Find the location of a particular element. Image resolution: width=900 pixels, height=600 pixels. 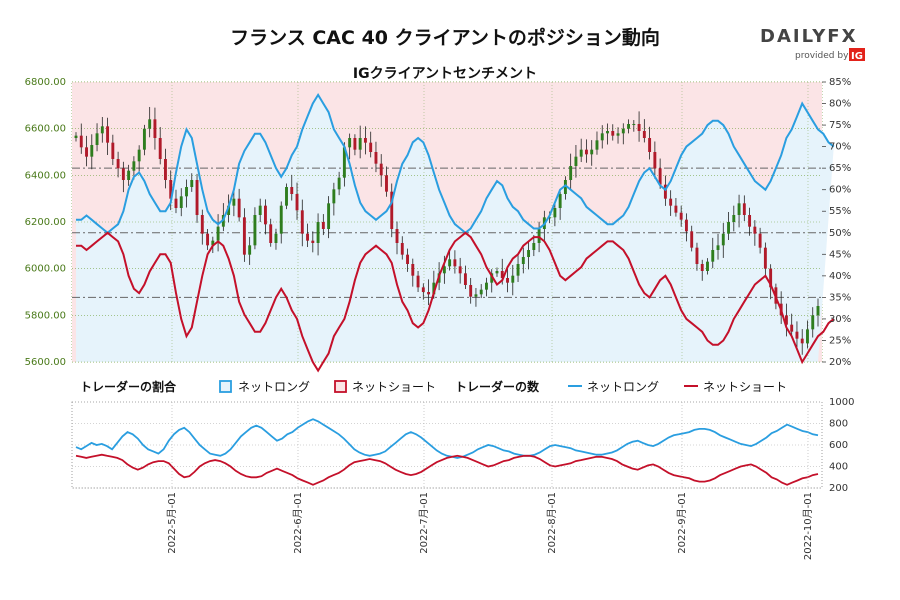

price-tick-label: 6200.00 is located at coordinates (45, 222).